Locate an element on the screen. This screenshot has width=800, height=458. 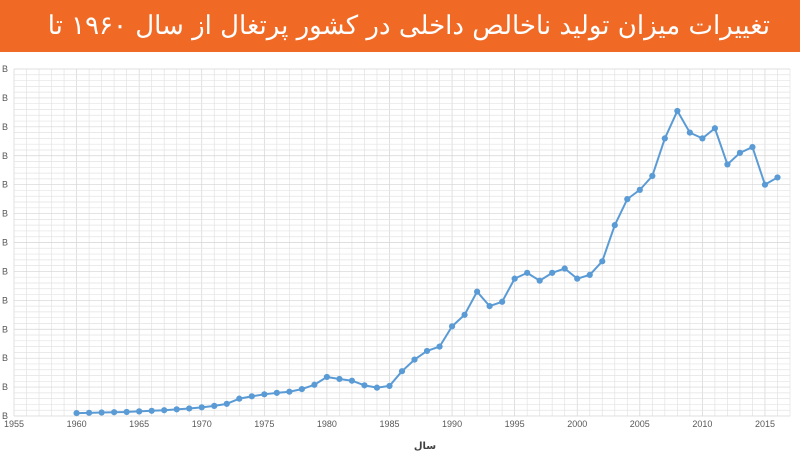
x-axis-label: سال is located at coordinates (425, 446).